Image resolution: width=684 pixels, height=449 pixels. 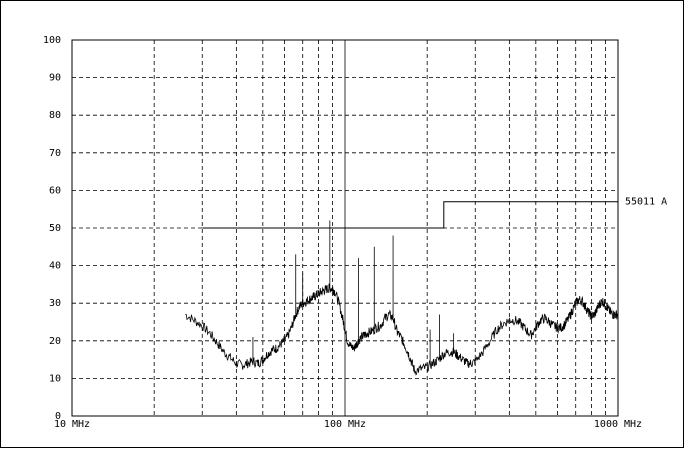 I want to click on y-tick-label: 50, so click(x=55, y=228).